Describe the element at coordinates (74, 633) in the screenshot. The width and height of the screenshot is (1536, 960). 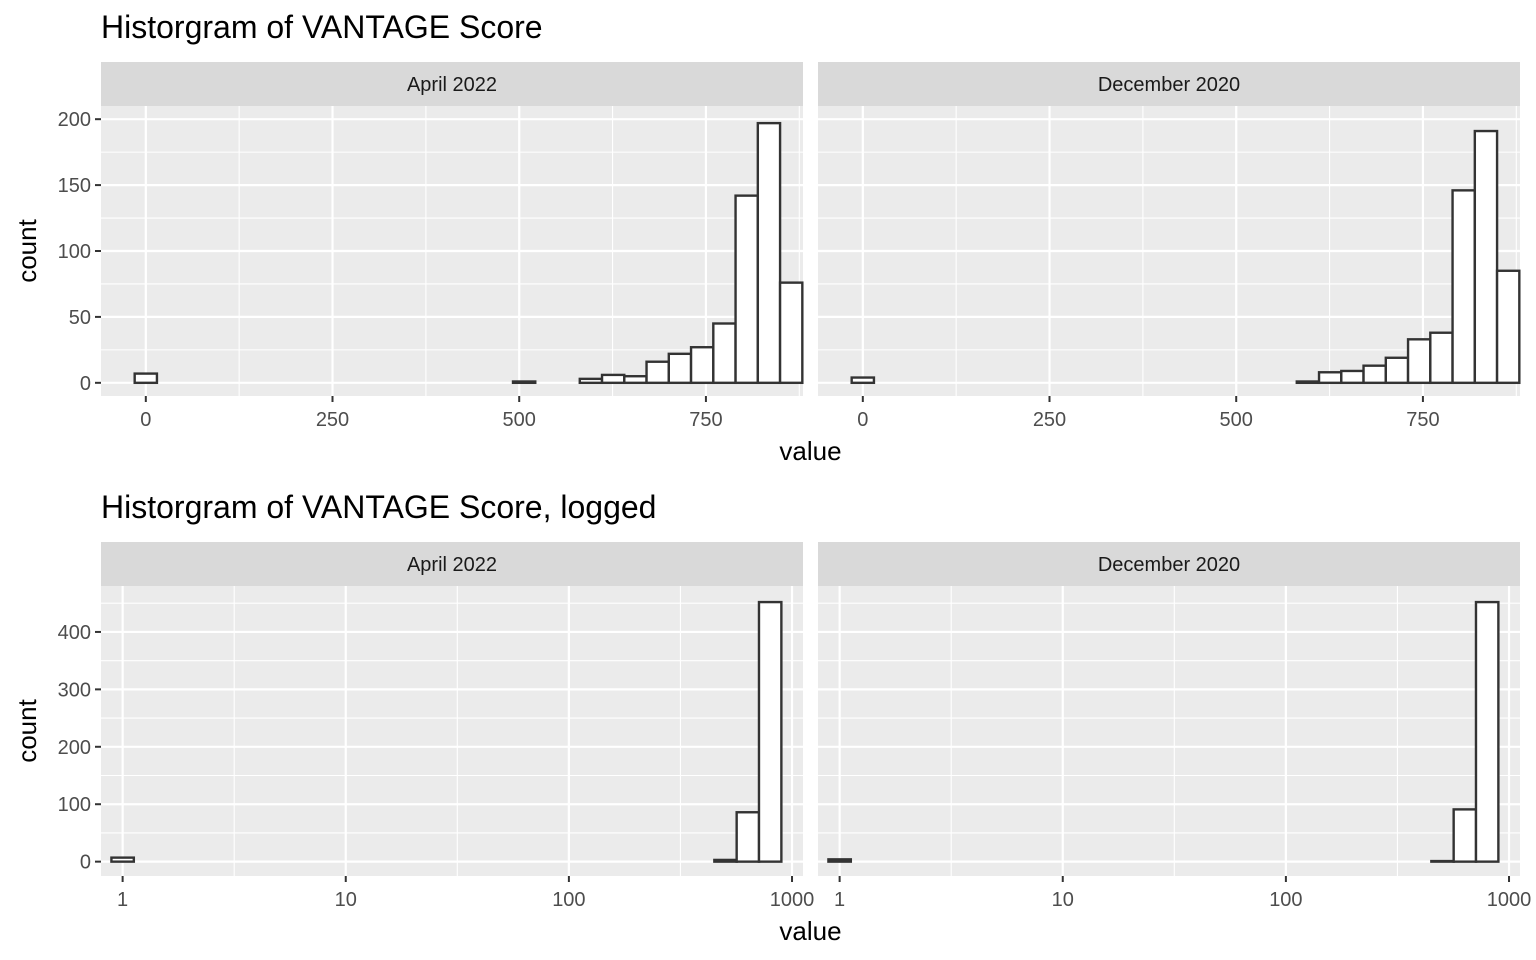
I see `y-tick-label: 400` at that location.